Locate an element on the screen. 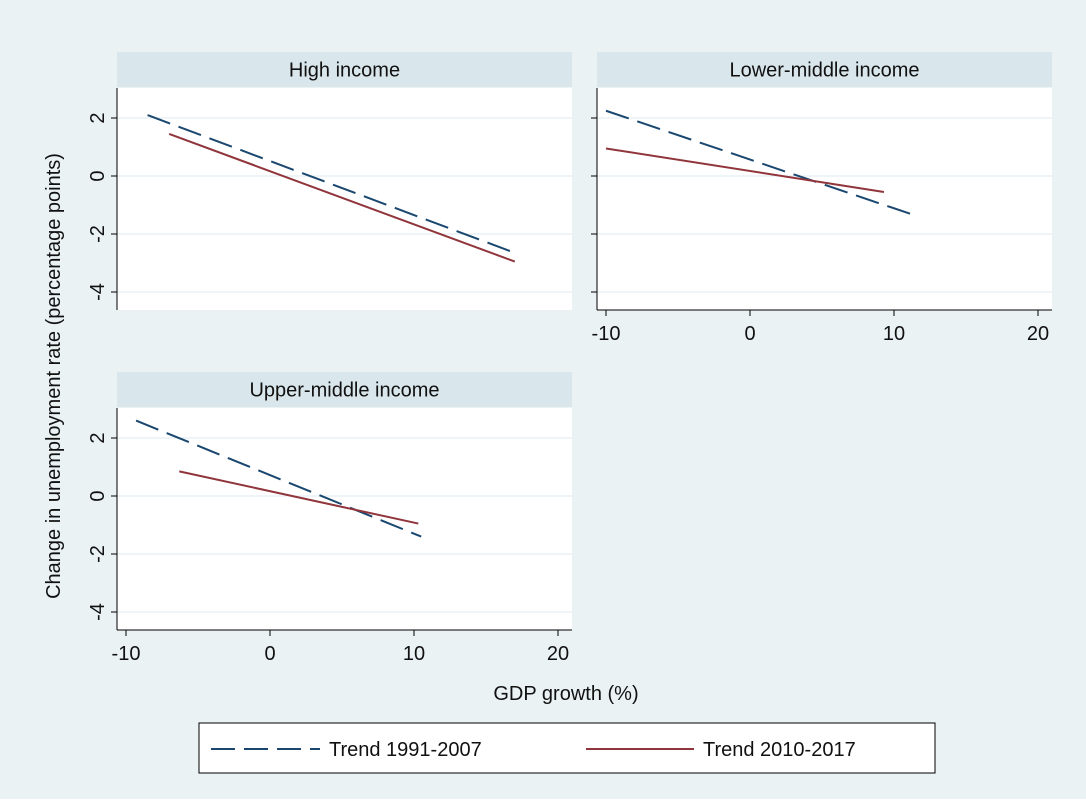 The image size is (1086, 804). panel-title: Upper-middle income is located at coordinates (344, 391).